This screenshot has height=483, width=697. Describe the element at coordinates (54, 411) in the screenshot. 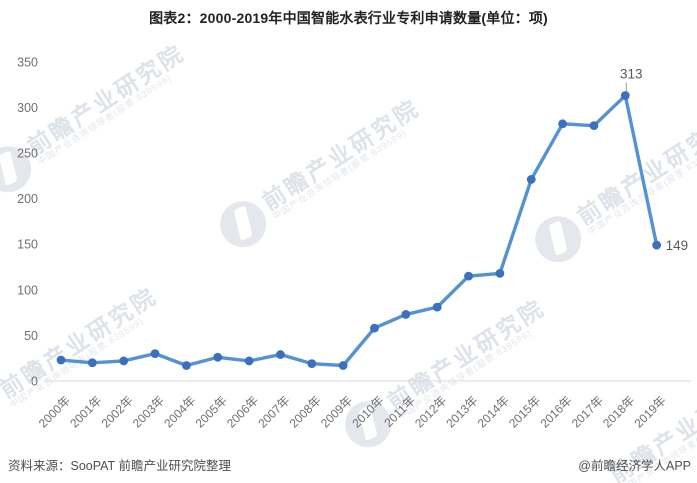

I see `x-axis-label: 2000年` at that location.